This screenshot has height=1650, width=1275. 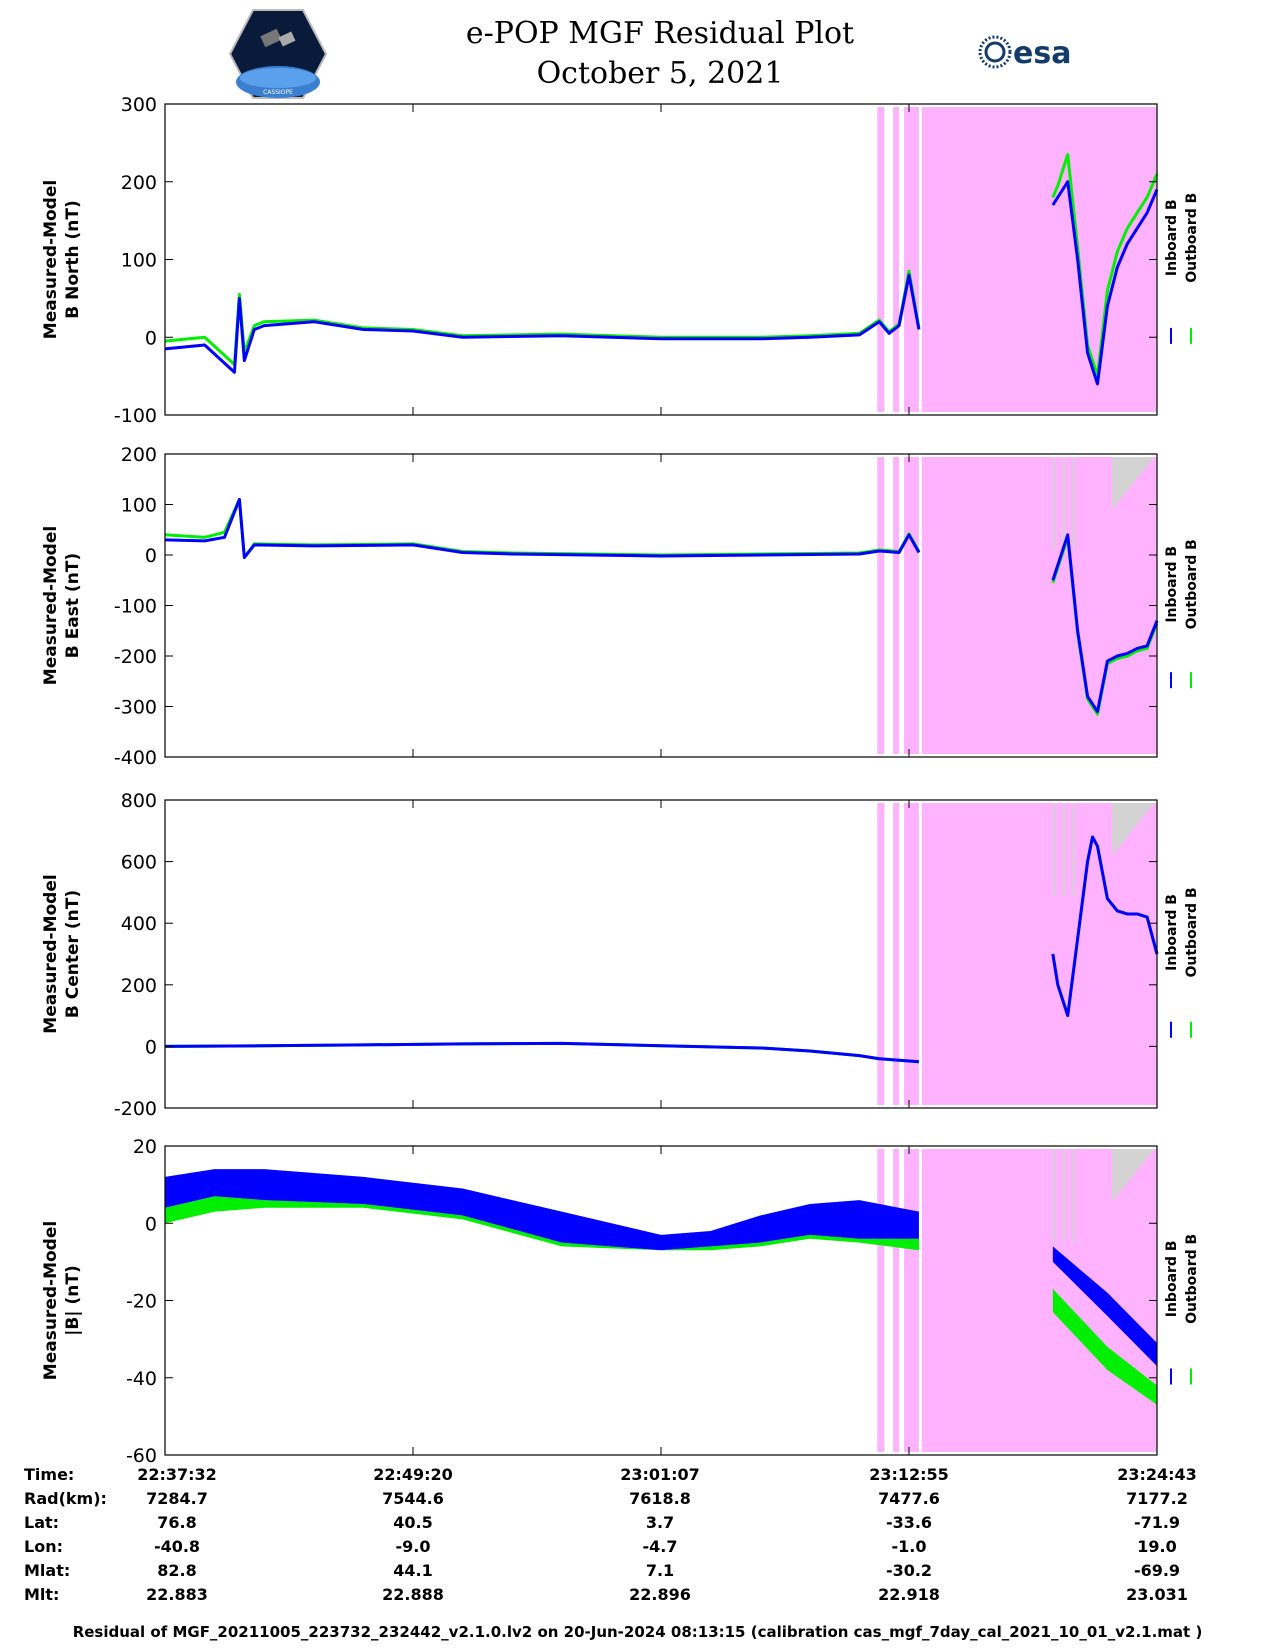 I want to click on title-line1: e-POP MGF Residual Plot, so click(x=660, y=33).